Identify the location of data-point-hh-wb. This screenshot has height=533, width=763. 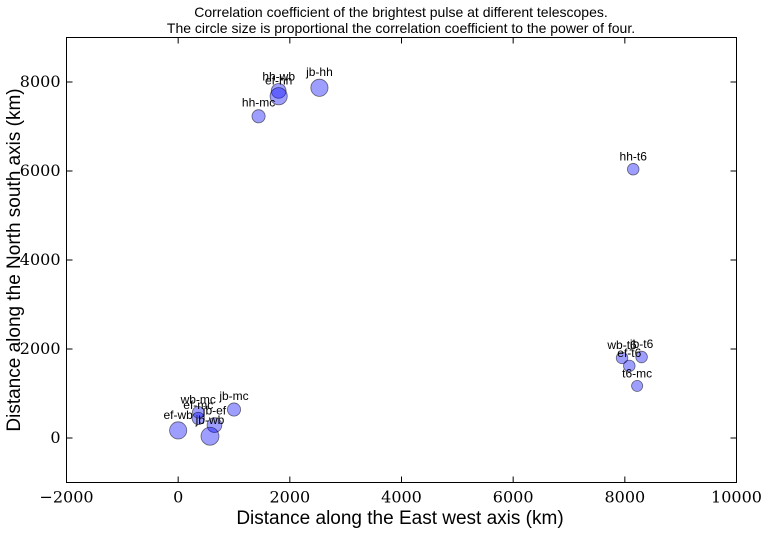
(278, 91).